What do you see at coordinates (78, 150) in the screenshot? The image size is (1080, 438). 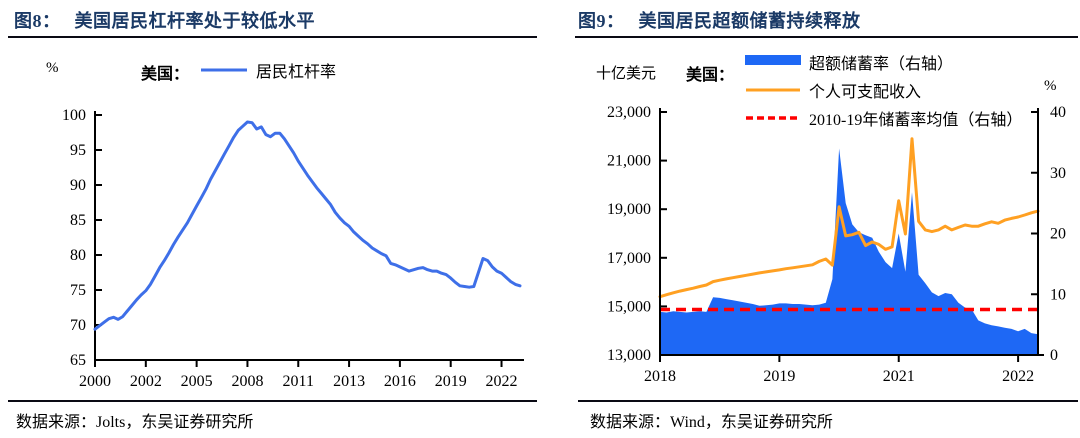 I see `y-tick-label: 95` at bounding box center [78, 150].